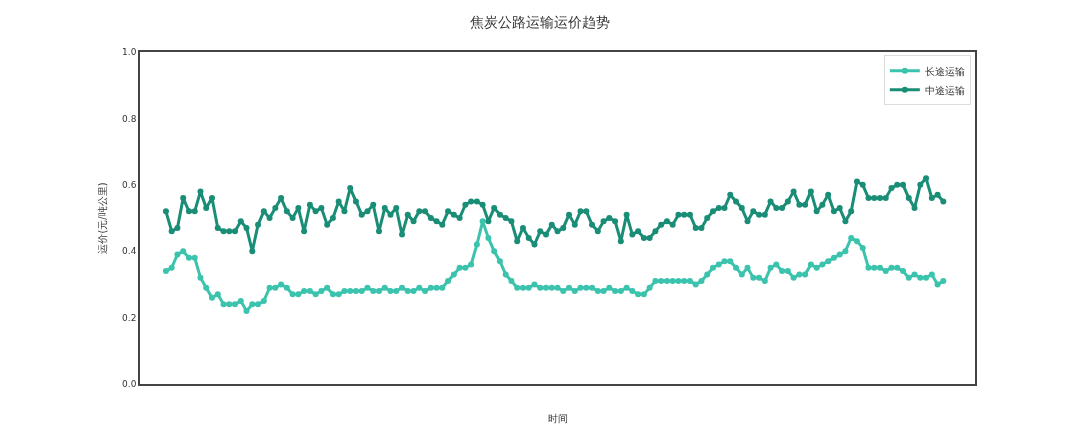  Describe the element at coordinates (102, 218) in the screenshot. I see `y-axis-title: 运价(元/吨公里)` at that location.